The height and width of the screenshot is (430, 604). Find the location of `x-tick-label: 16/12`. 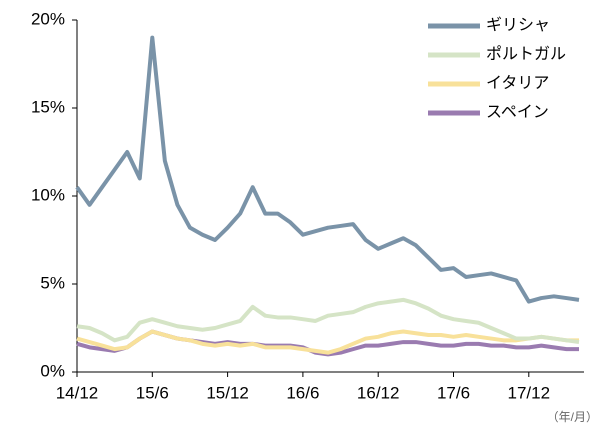

x-tick-label: 16/12 is located at coordinates (378, 392).